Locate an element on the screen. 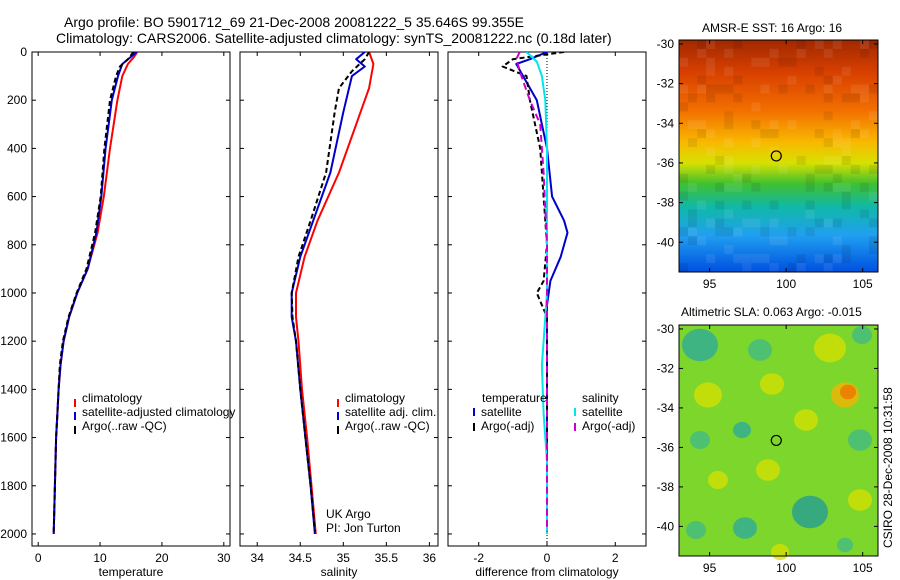 The image size is (900, 580). y-tick-label: 1800 is located at coordinates (13, 486).